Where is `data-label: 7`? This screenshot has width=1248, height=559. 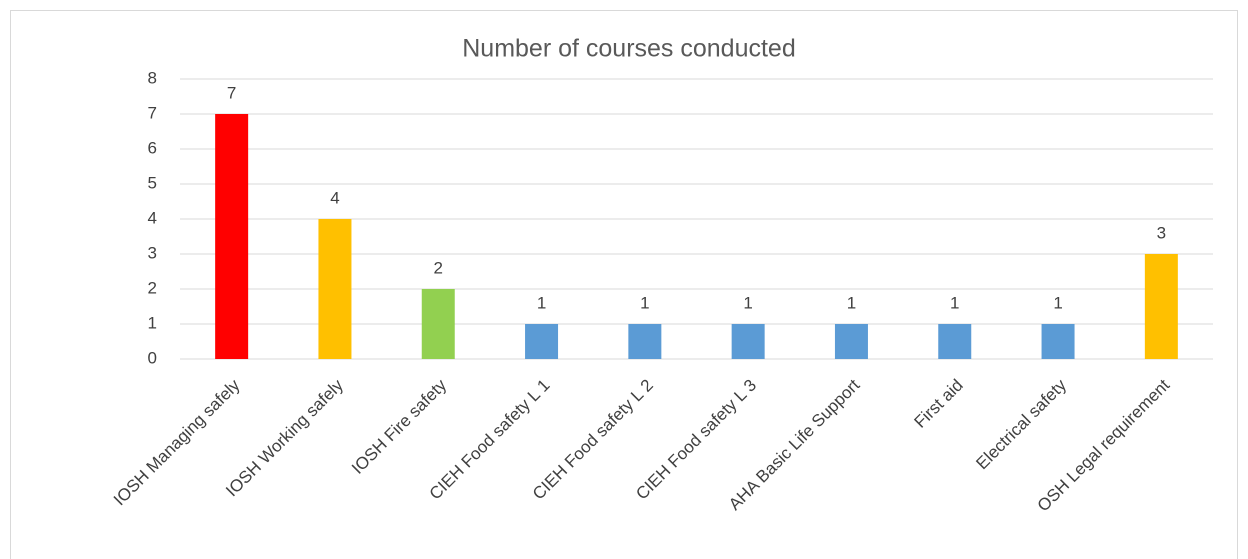 data-label: 7 is located at coordinates (231, 92).